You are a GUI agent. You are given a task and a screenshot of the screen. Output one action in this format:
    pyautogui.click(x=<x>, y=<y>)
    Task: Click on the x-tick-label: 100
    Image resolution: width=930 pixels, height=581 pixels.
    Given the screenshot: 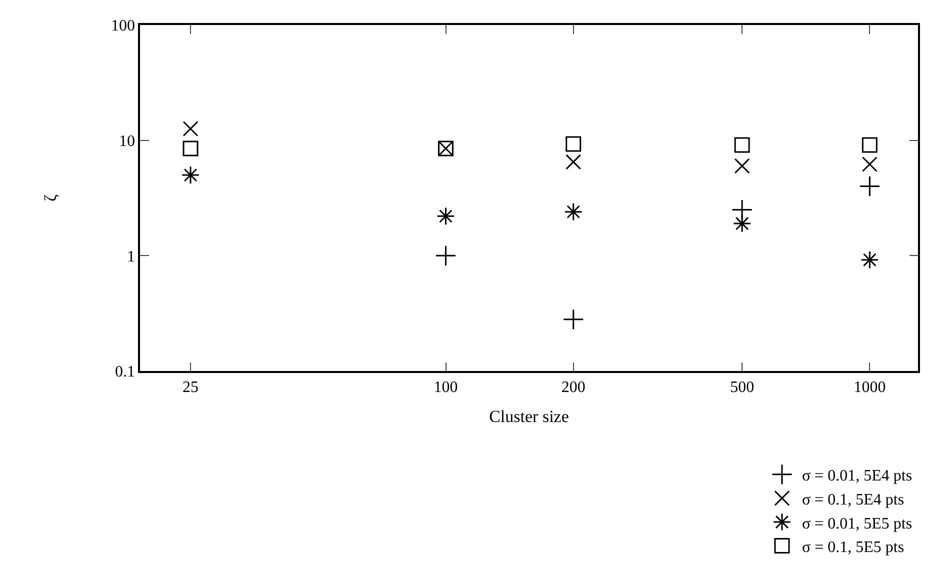 What is the action you would take?
    pyautogui.click(x=446, y=387)
    